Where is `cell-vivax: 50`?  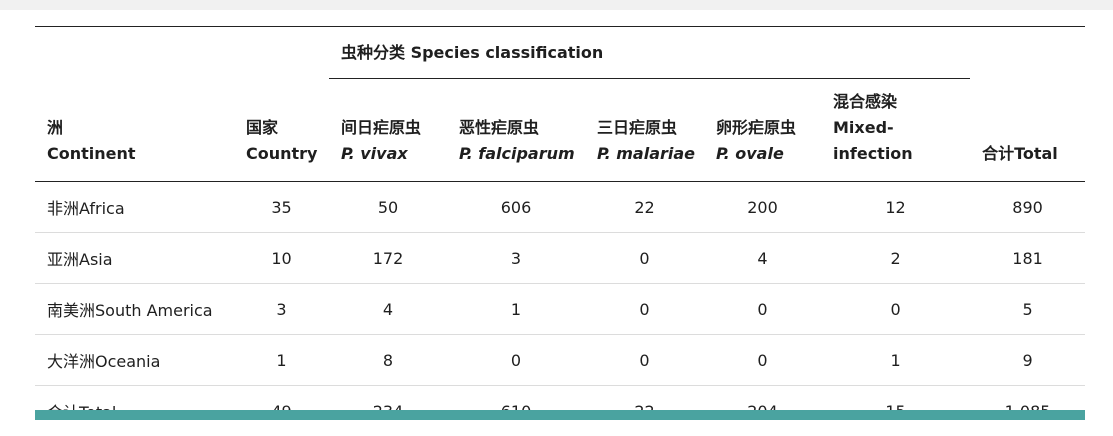
cell-vivax: 50 is located at coordinates (388, 207).